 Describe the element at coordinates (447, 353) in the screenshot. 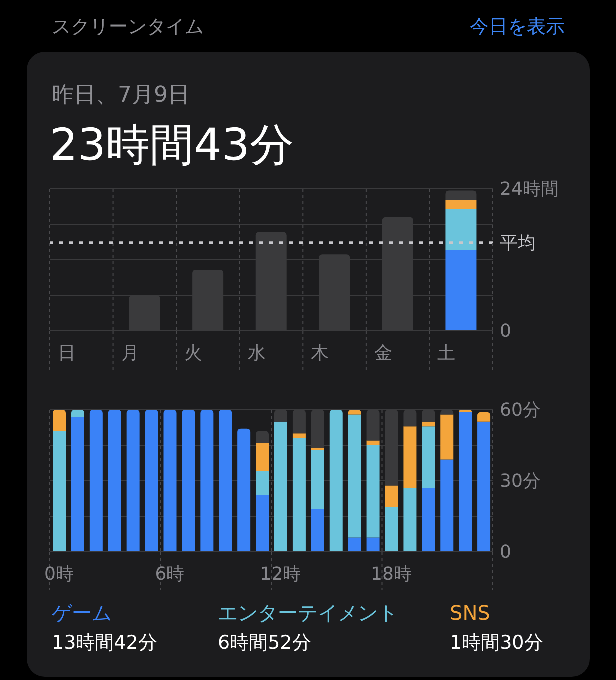

I see `x-tick-label: 土` at that location.